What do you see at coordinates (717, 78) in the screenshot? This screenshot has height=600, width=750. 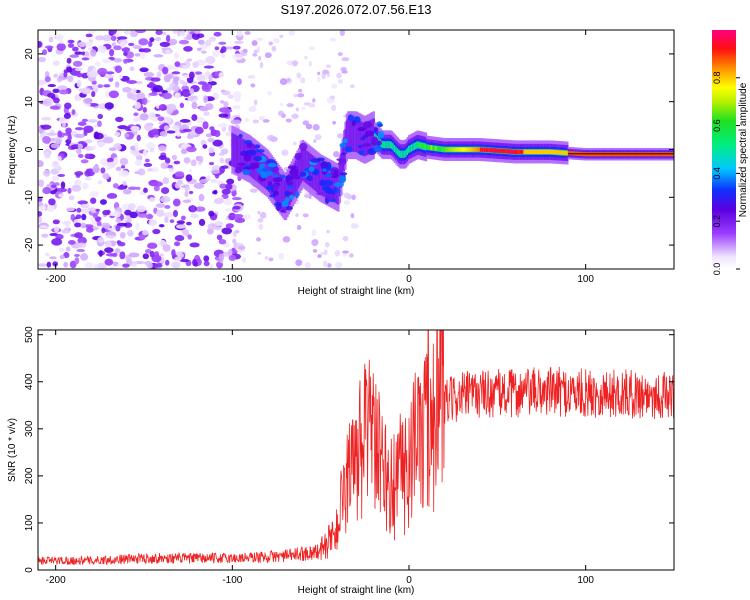 I see `colorbar-tick-label: 0.8` at bounding box center [717, 78].